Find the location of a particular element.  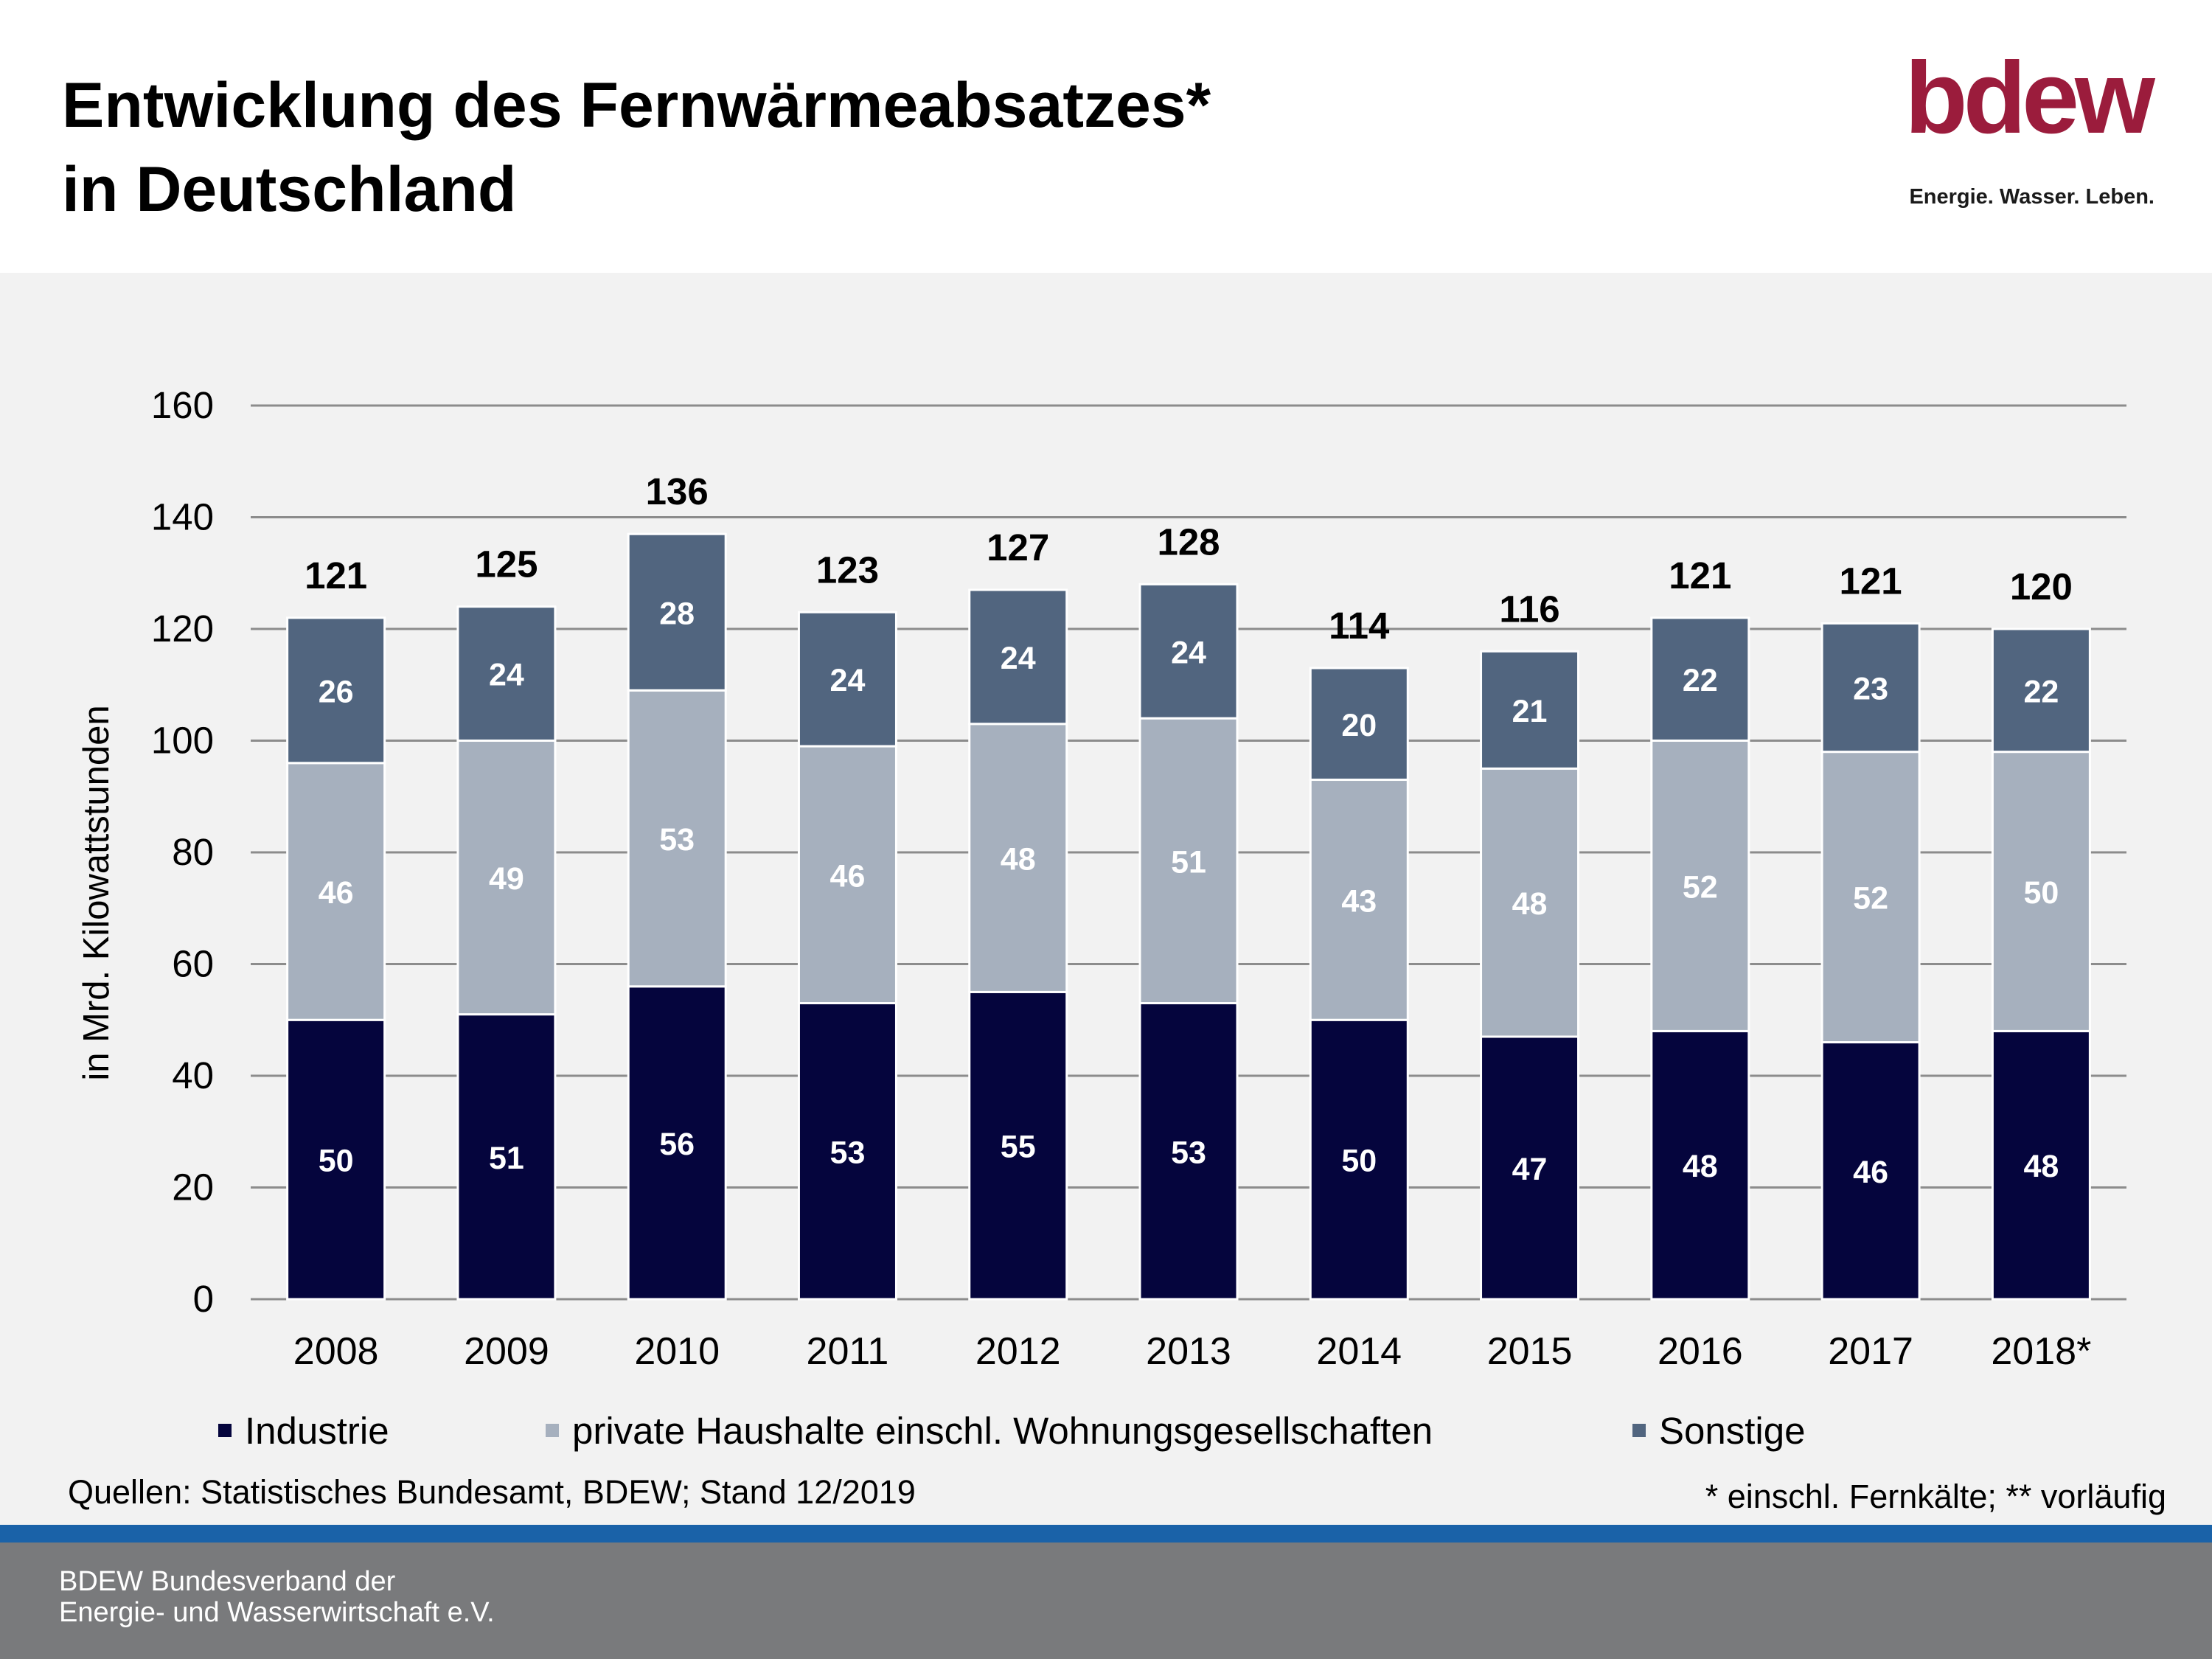

x-tick-label: 2009 is located at coordinates (506, 1351).